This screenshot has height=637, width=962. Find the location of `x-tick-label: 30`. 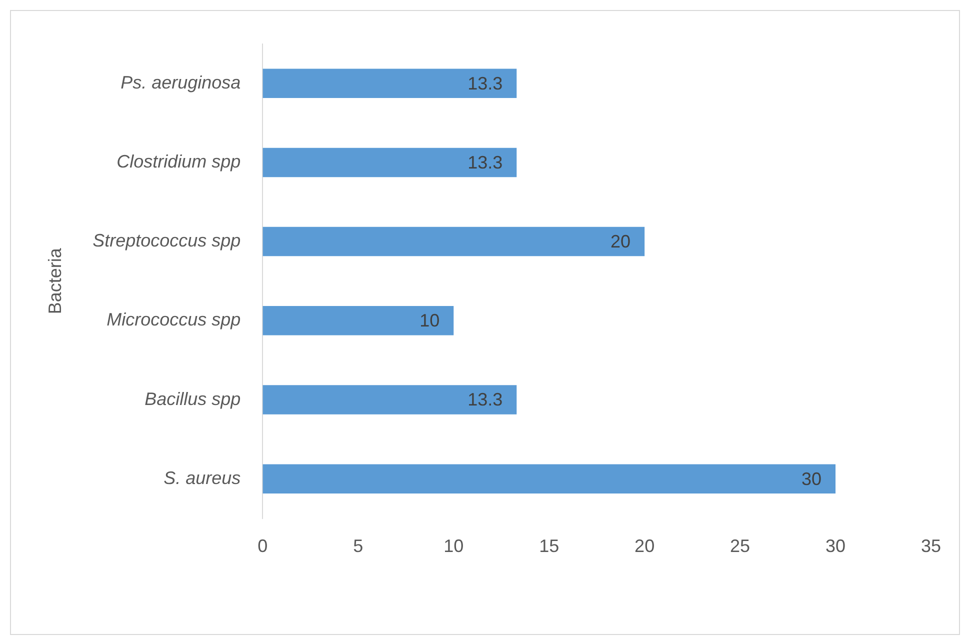

x-tick-label: 30 is located at coordinates (836, 546).